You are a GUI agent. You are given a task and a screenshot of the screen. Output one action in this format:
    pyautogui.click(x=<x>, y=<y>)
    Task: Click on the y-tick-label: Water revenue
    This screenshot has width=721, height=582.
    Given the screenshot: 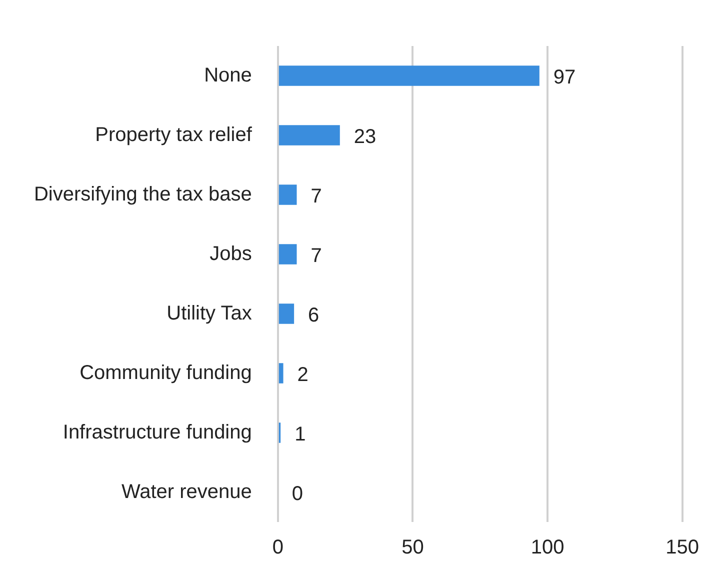 What is the action you would take?
    pyautogui.click(x=186, y=491)
    